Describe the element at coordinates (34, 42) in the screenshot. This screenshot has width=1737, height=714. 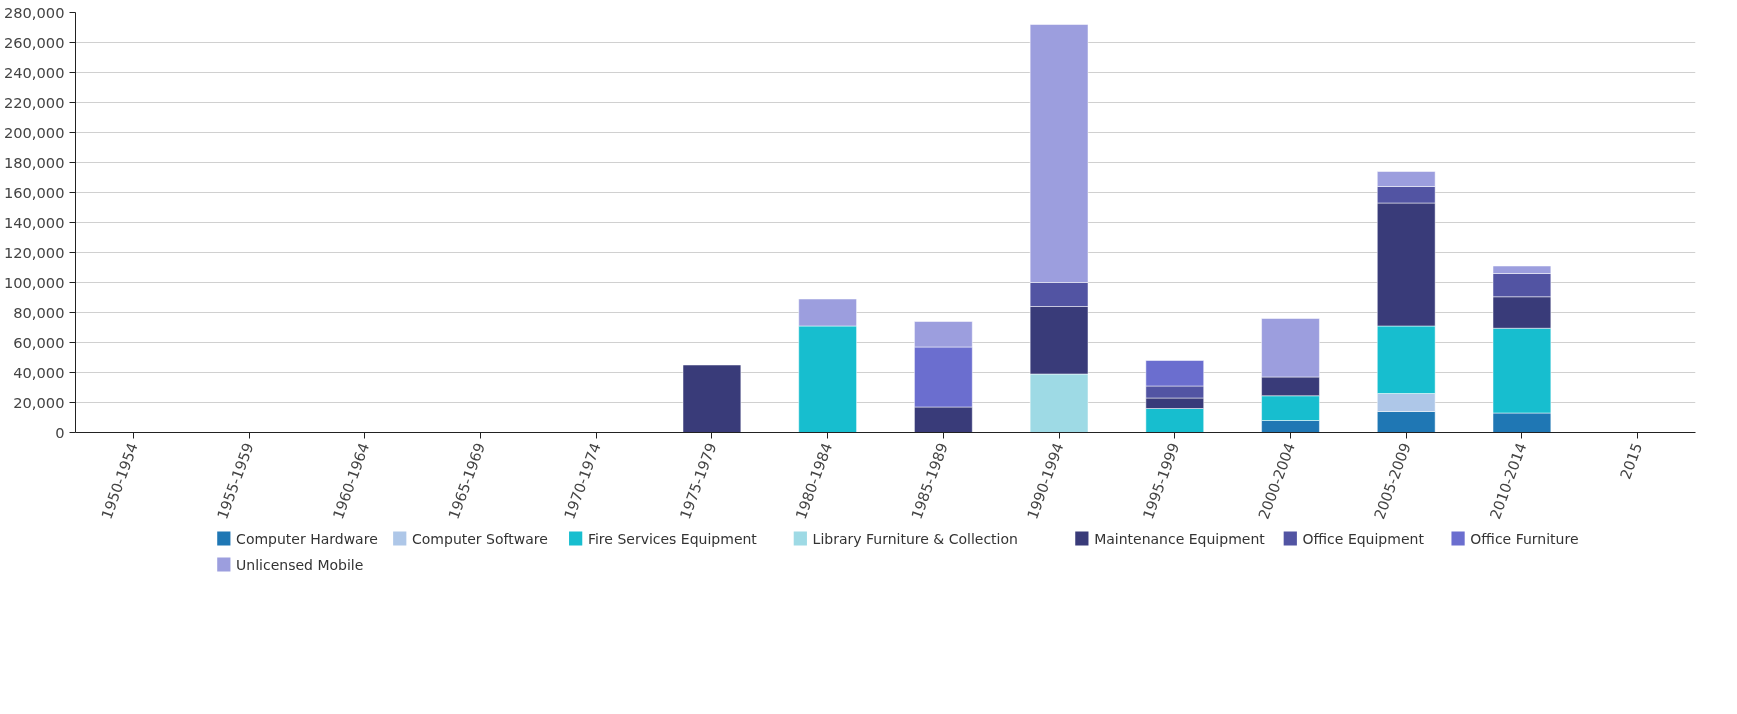
I see `y-tick-label: 260,000` at that location.